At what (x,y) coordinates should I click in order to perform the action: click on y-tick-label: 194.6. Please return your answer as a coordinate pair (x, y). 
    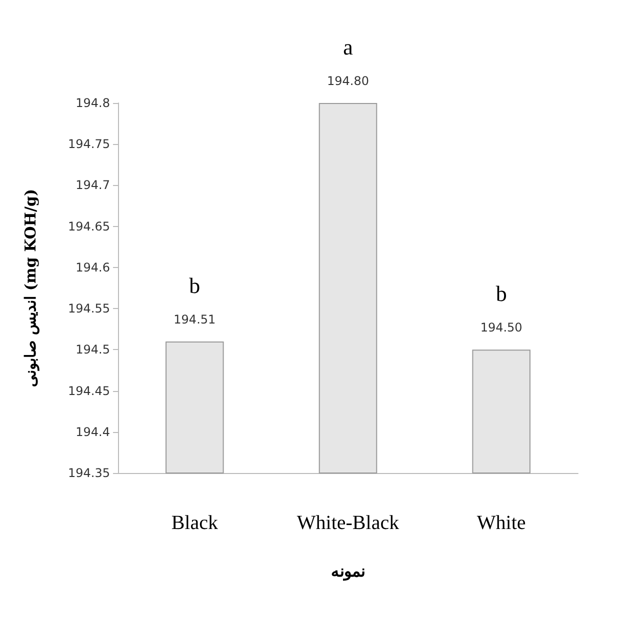
    Looking at the image, I should click on (93, 267).